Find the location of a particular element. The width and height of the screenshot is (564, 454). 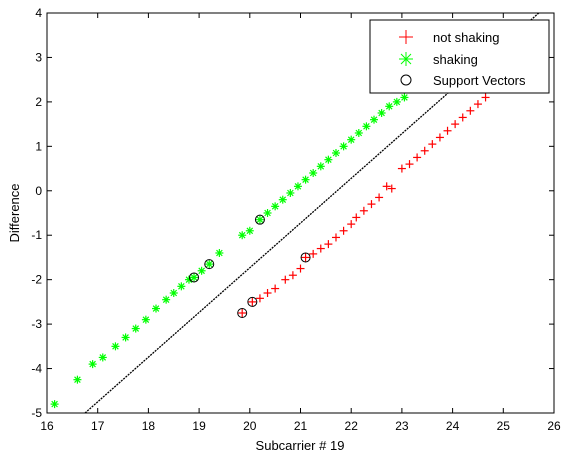

x-tick-label: 21 is located at coordinates (301, 426).